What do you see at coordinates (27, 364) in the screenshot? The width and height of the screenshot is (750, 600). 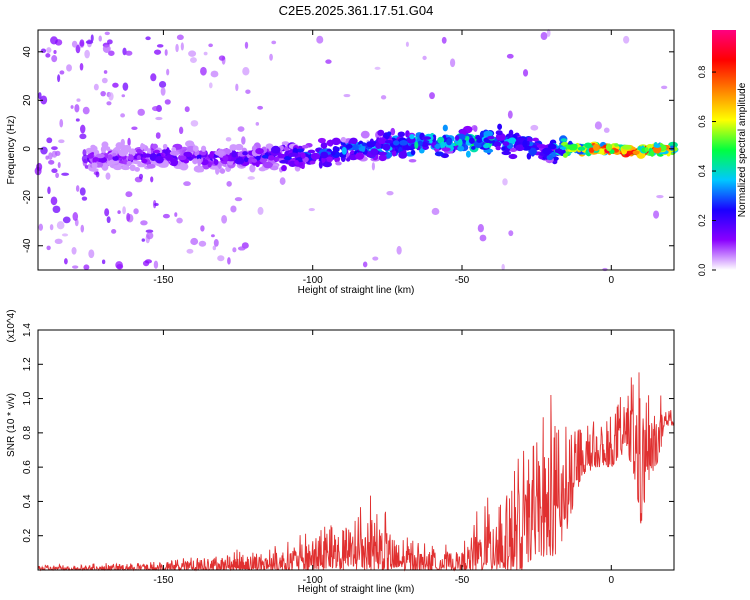 I see `snr-y-tick-label: 1.2` at bounding box center [27, 364].